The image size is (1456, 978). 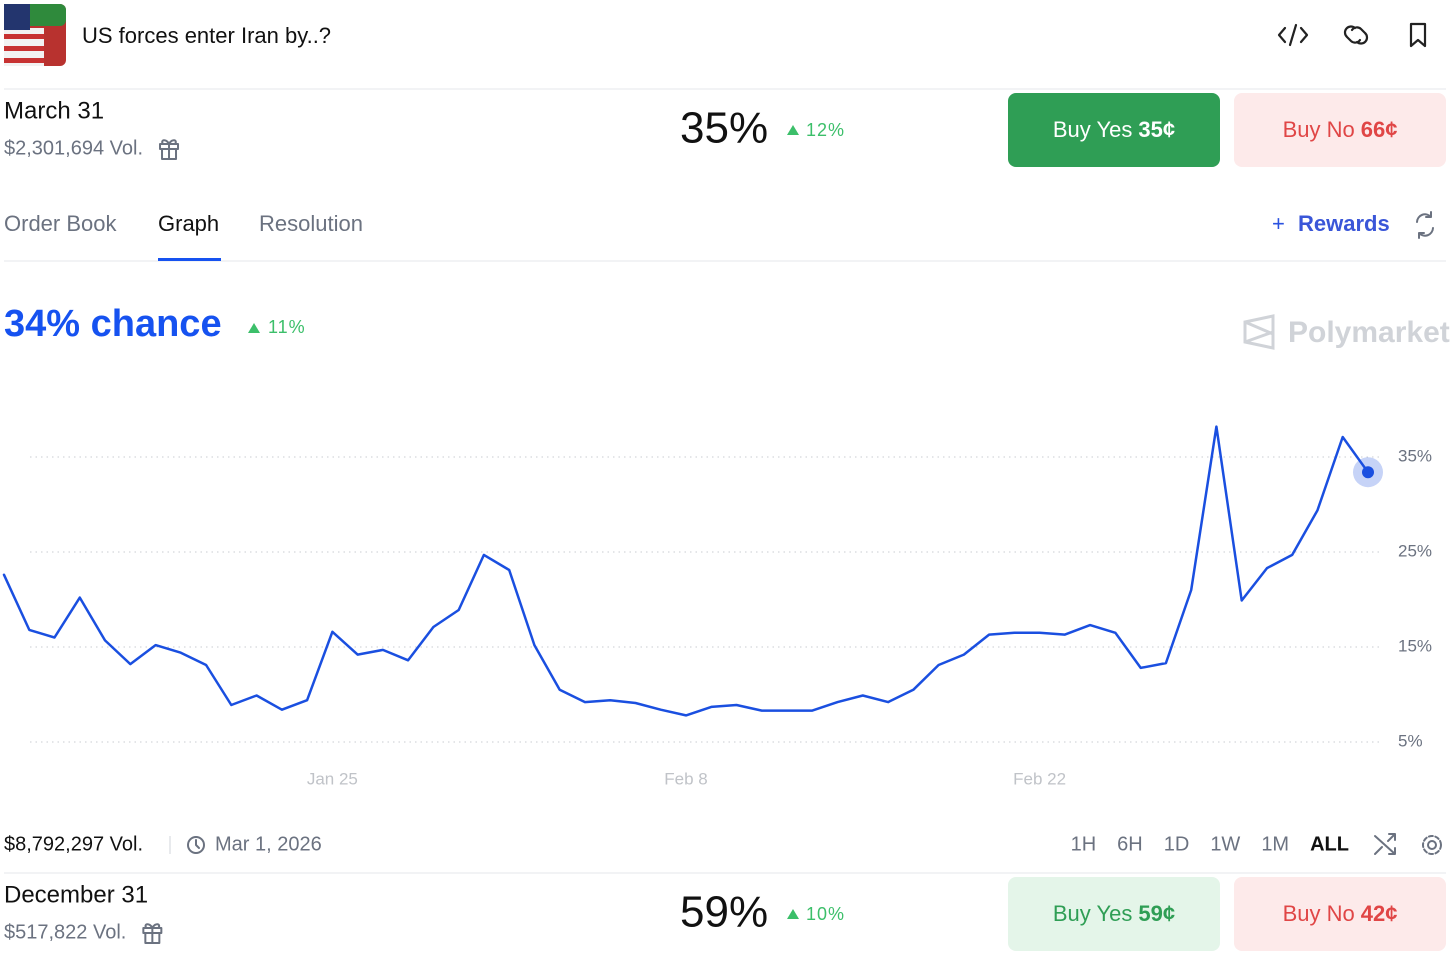 I want to click on tab: Order Book, so click(x=60, y=223).